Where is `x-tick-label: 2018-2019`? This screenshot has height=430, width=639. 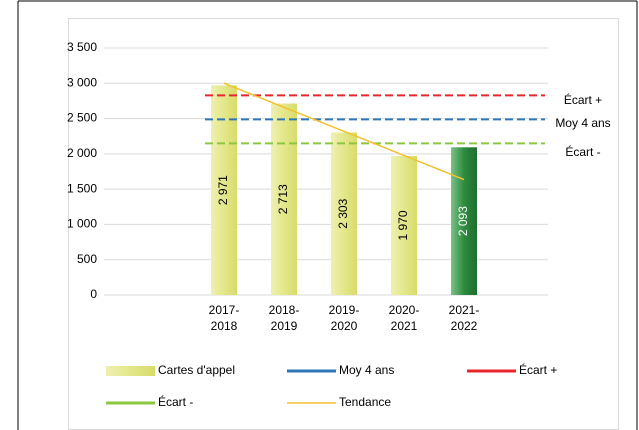 x-tick-label: 2018-2019 is located at coordinates (284, 318).